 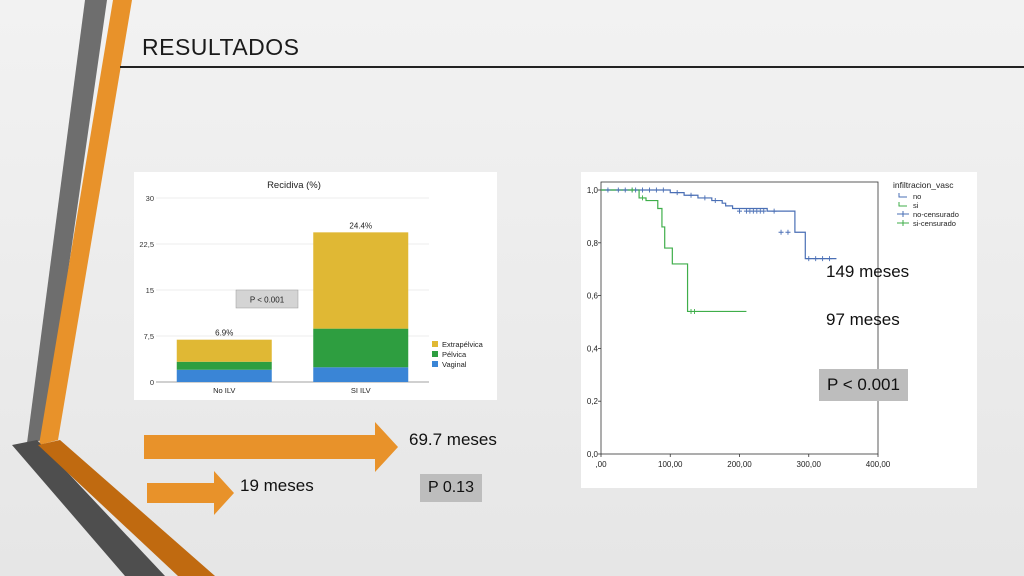 What do you see at coordinates (936, 214) in the screenshot?
I see `km-legend-label: no-censurado` at bounding box center [936, 214].